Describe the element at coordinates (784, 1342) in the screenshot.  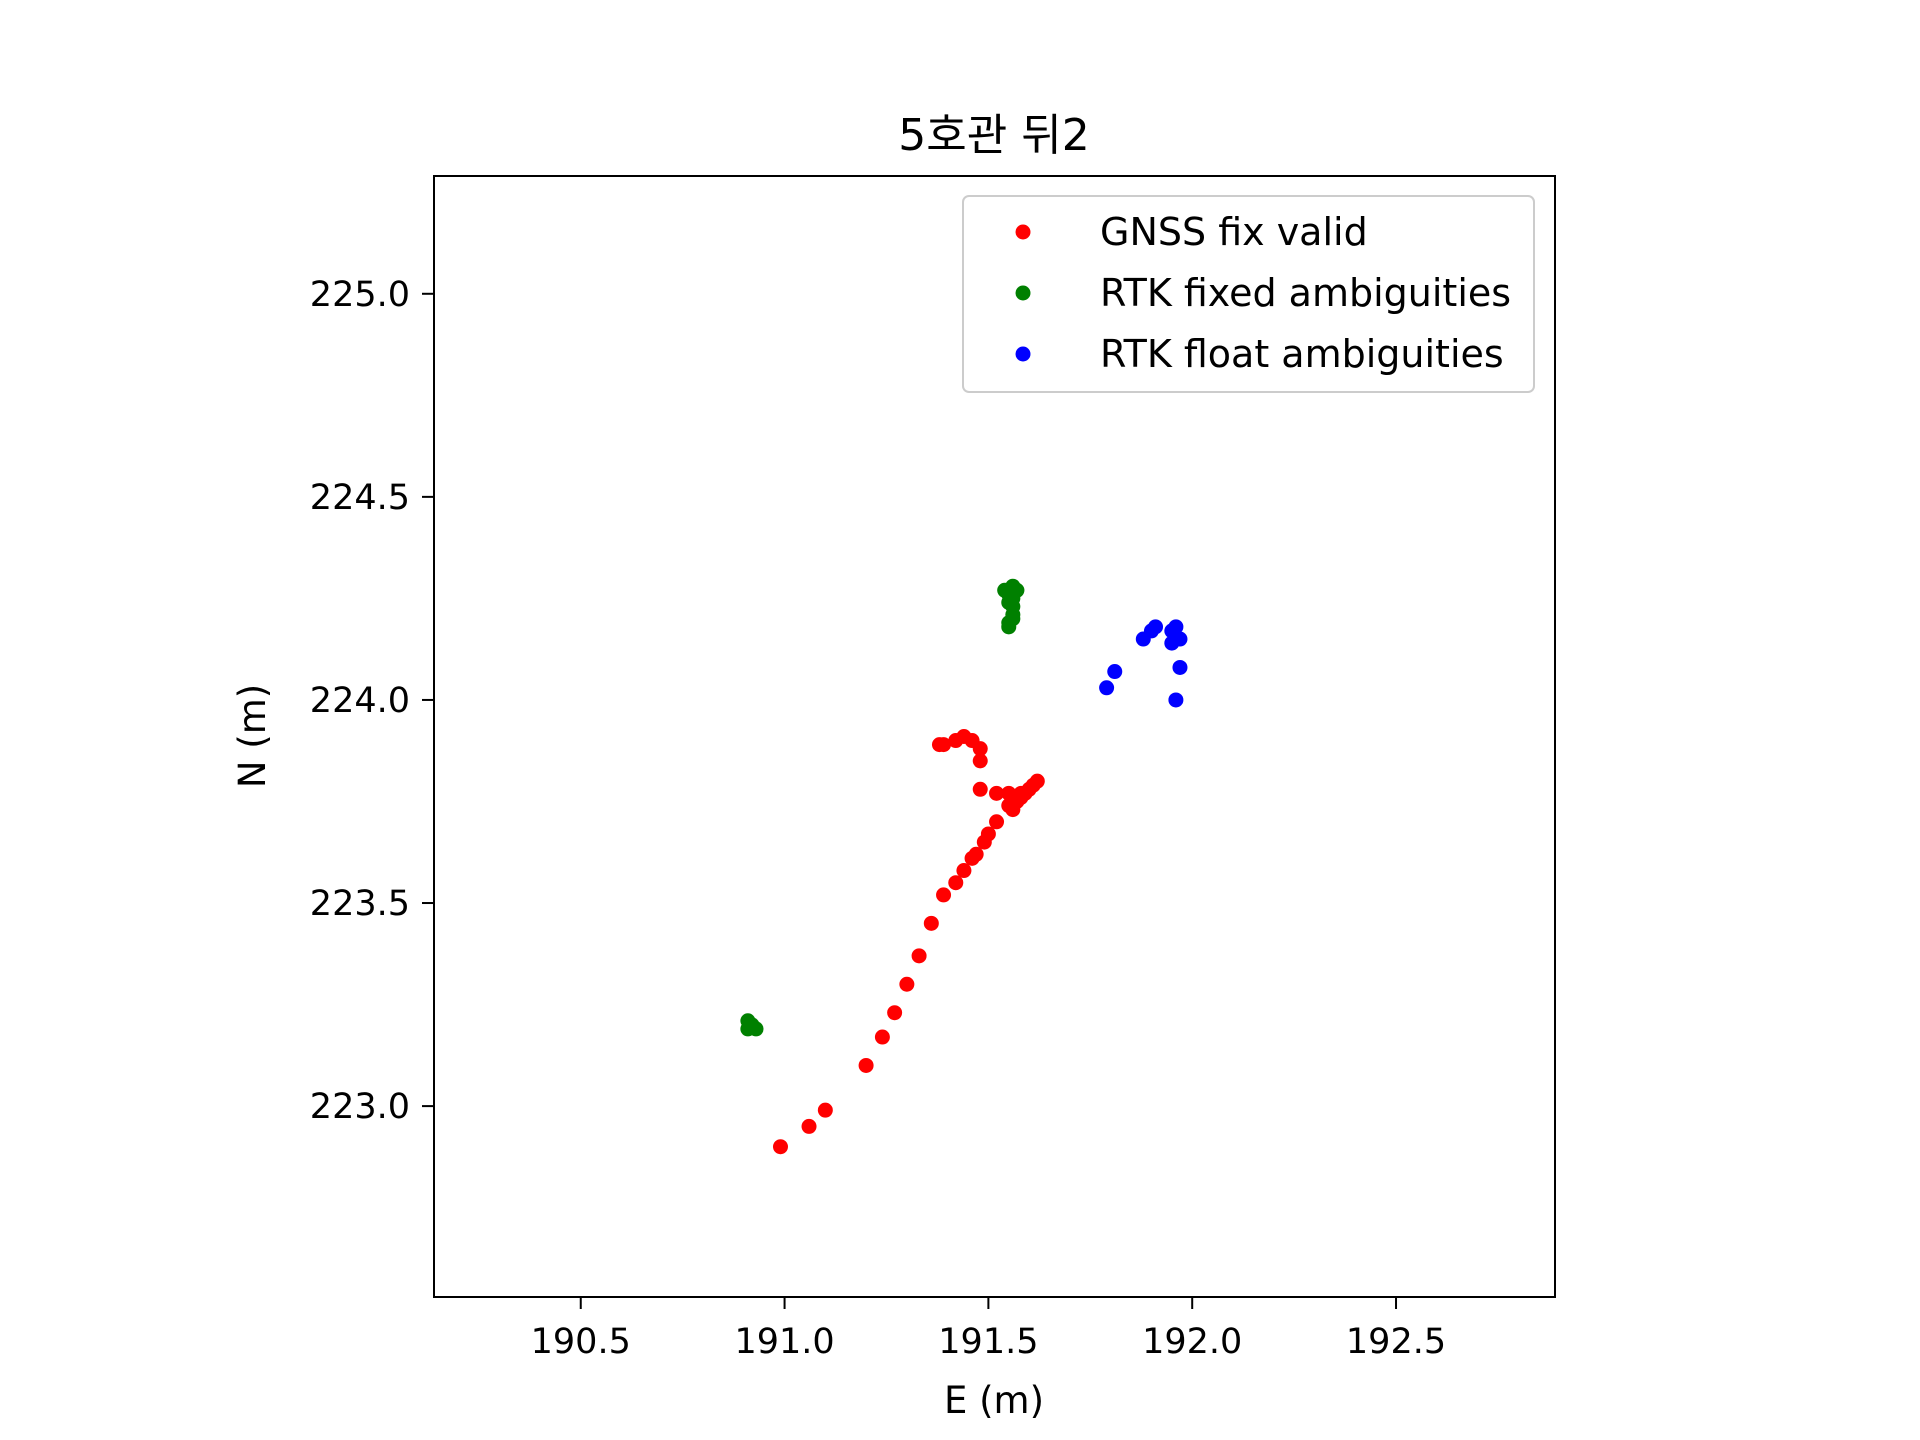
I see `x-tick-label: 191.0` at that location.